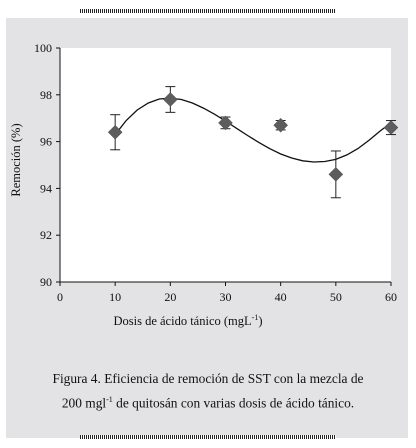 The image size is (416, 448). What do you see at coordinates (60, 297) in the screenshot?
I see `x-tick-label: 0` at bounding box center [60, 297].